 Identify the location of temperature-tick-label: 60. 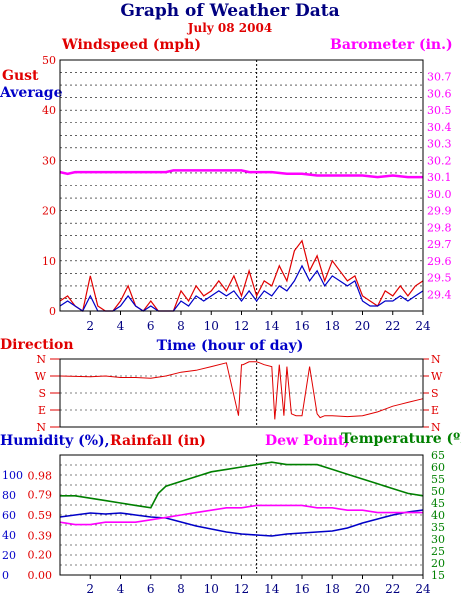
(438, 467).